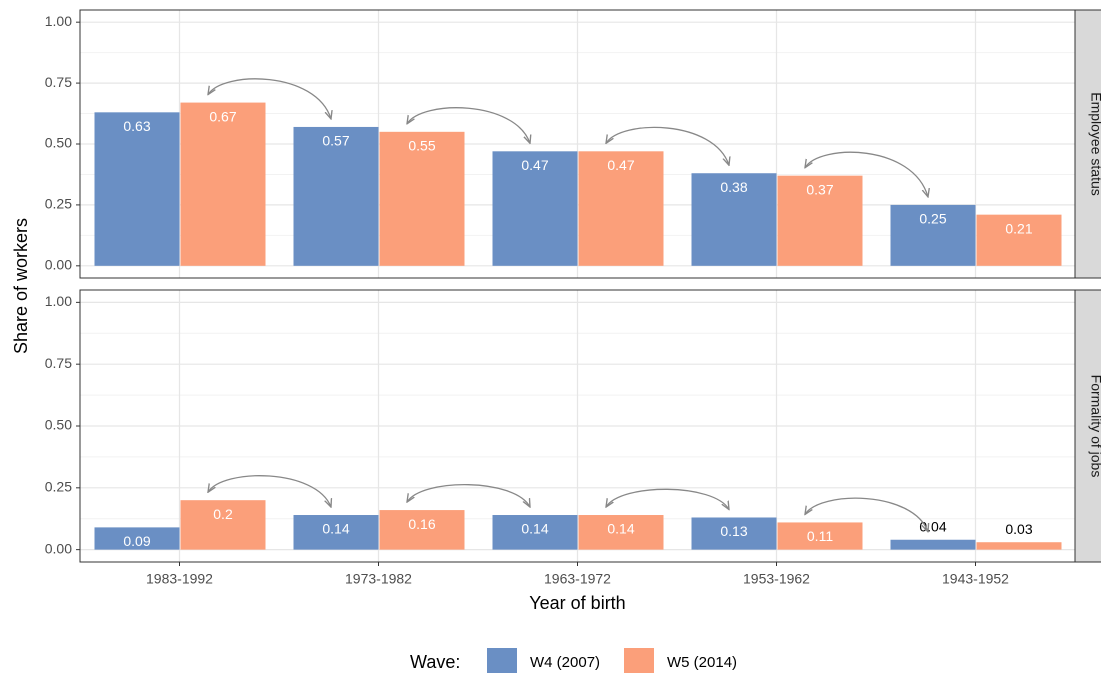 Image resolution: width=1101 pixels, height=673 pixels. What do you see at coordinates (435, 662) in the screenshot?
I see `legend-title: Wave:` at bounding box center [435, 662].